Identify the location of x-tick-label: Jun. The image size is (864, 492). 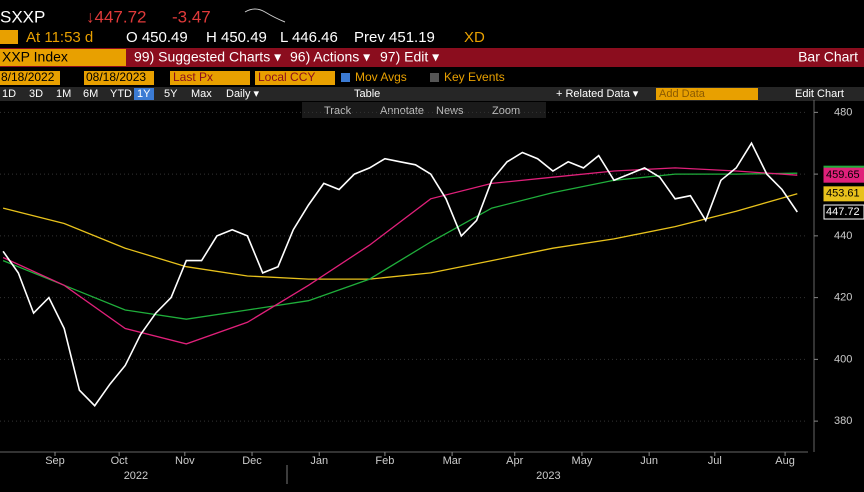
(649, 461).